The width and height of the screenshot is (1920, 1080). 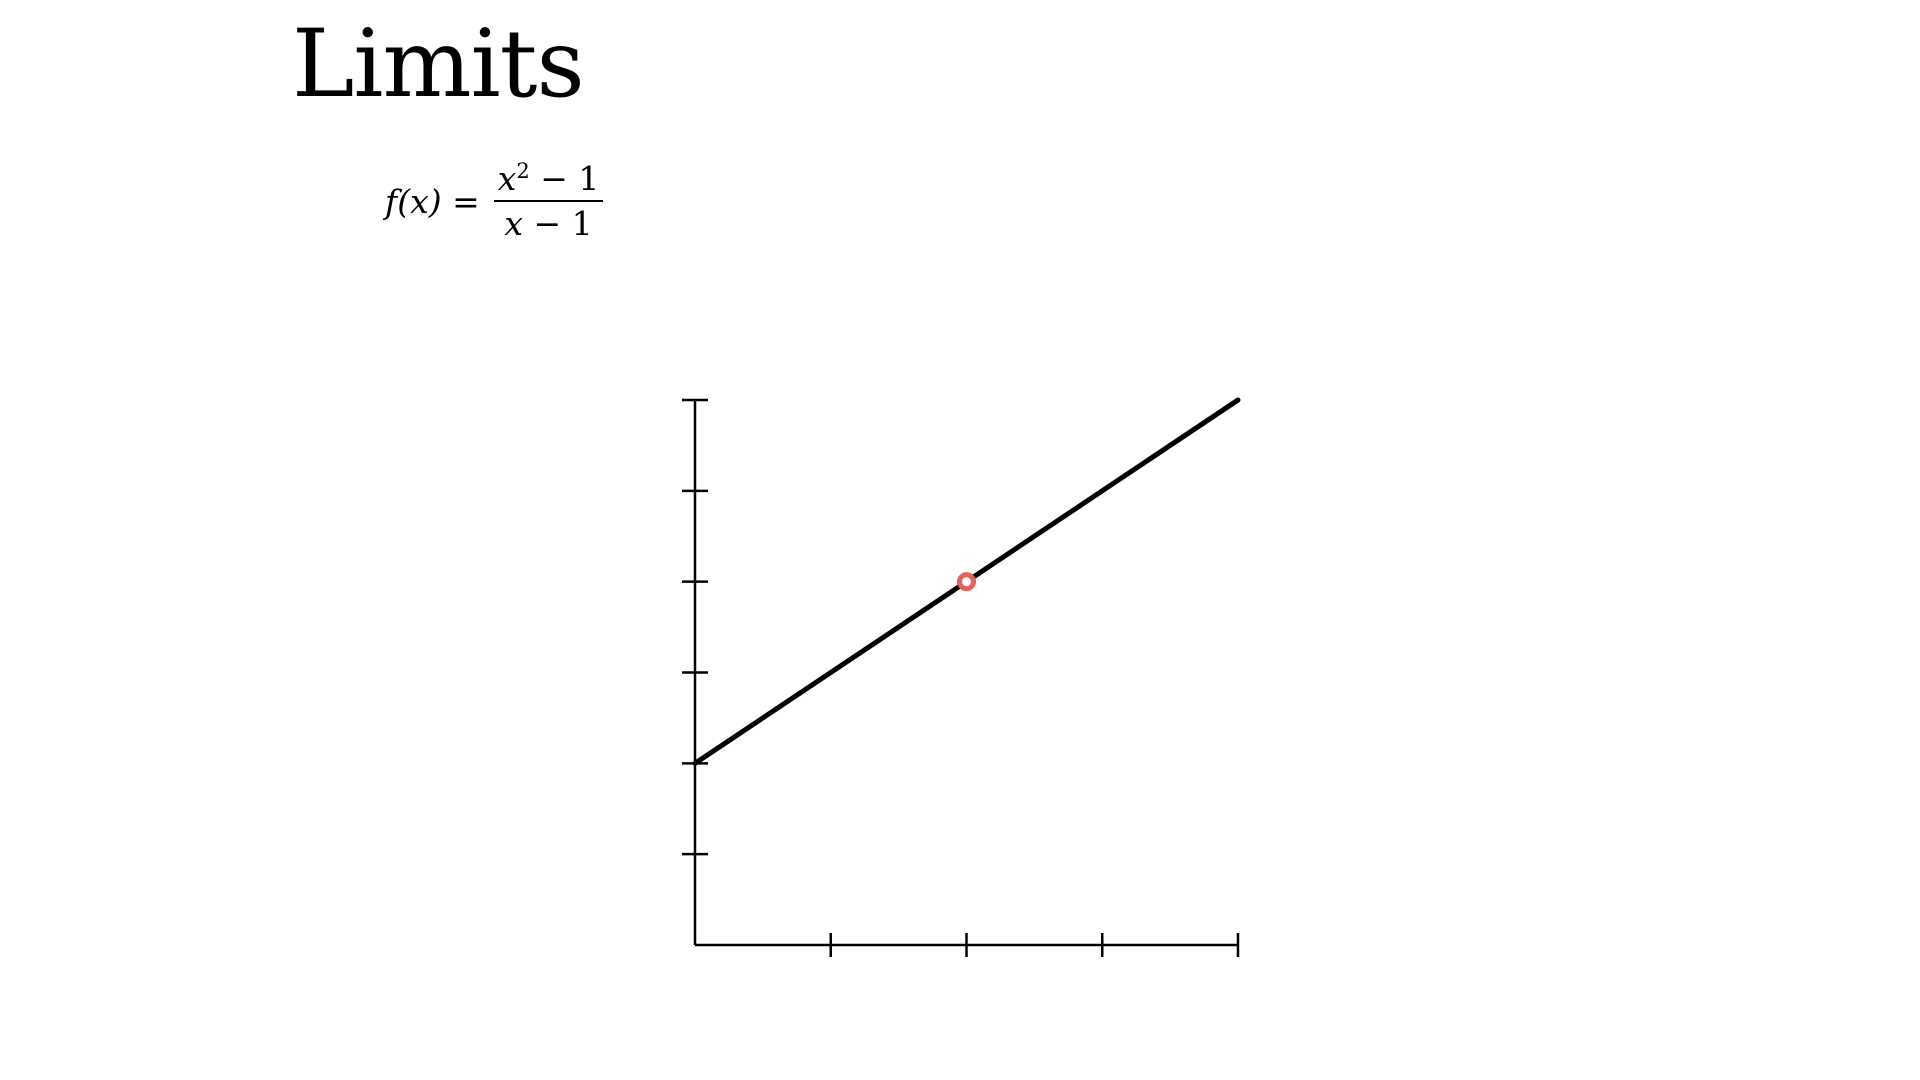 I want to click on numerator-rest: − 1, so click(x=564, y=178).